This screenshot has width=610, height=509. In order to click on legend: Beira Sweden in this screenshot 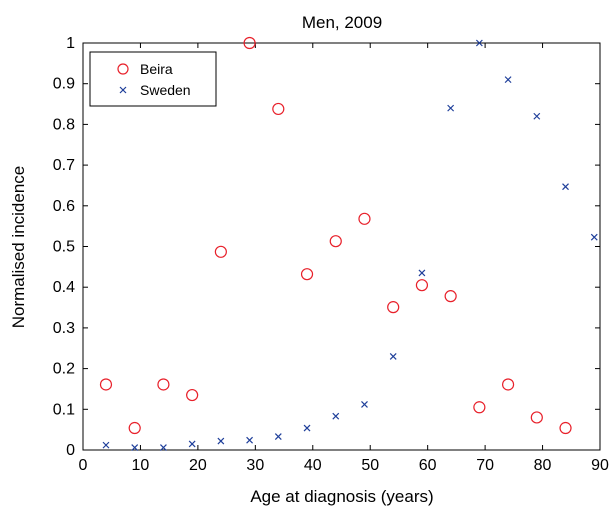, I will do `click(153, 79)`.